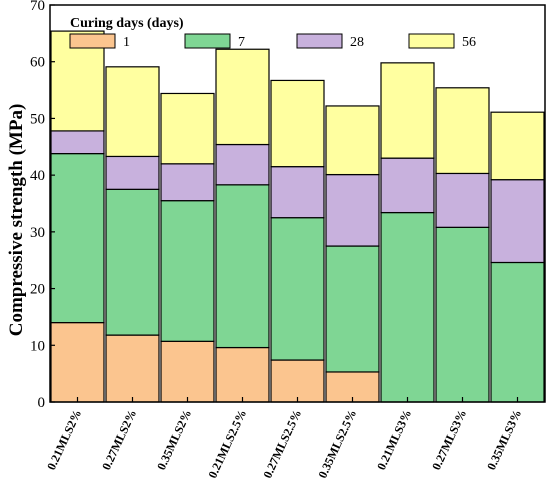  I want to click on legend-label-56: 56, so click(469, 42).